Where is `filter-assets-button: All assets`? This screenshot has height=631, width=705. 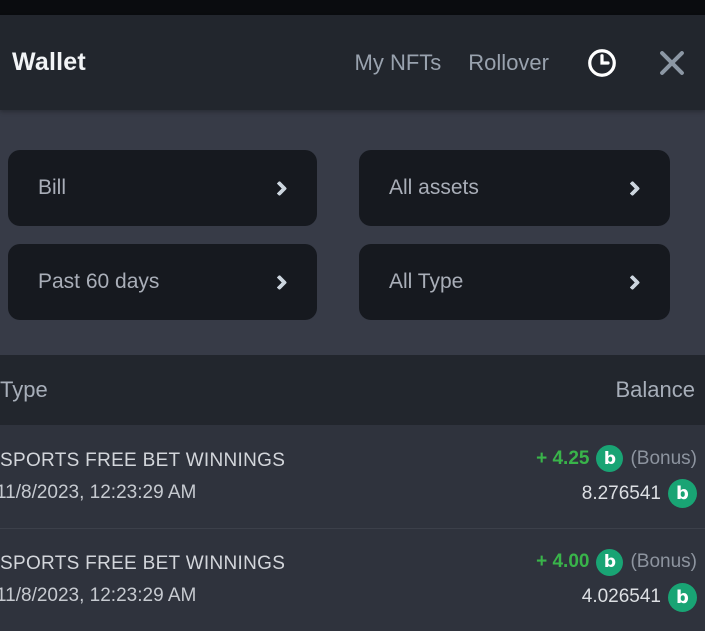 filter-assets-button: All assets is located at coordinates (514, 188).